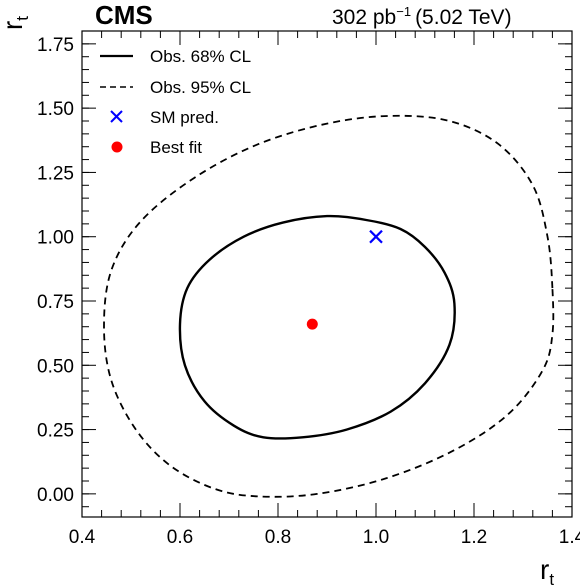  I want to click on x-tick-label: 1.0, so click(376, 537).